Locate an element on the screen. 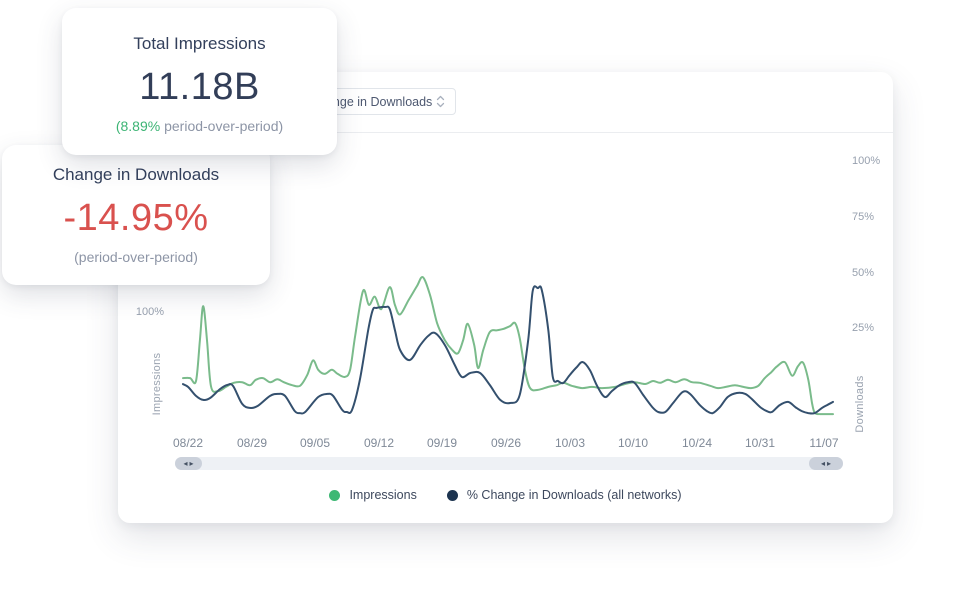 Image resolution: width=960 pixels, height=600 pixels. change-in-downloads-value: -14.95% is located at coordinates (136, 218).